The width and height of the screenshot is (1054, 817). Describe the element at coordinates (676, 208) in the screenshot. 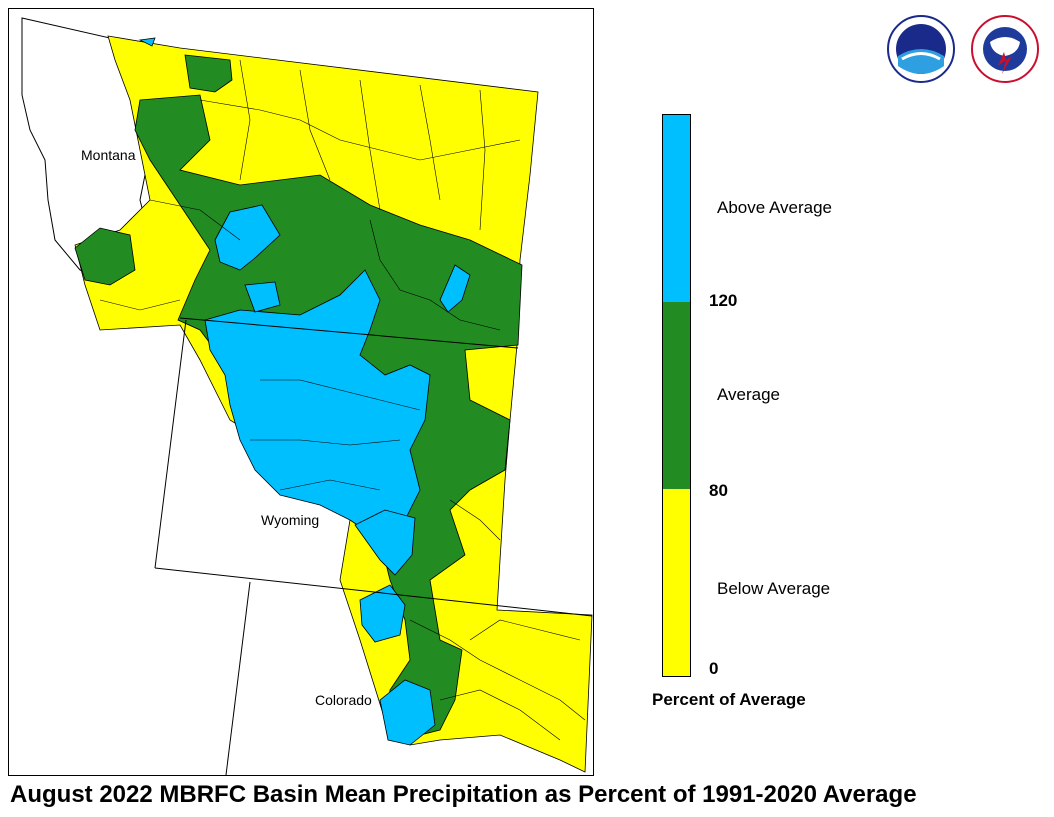

I see `legend-swatch-above` at that location.